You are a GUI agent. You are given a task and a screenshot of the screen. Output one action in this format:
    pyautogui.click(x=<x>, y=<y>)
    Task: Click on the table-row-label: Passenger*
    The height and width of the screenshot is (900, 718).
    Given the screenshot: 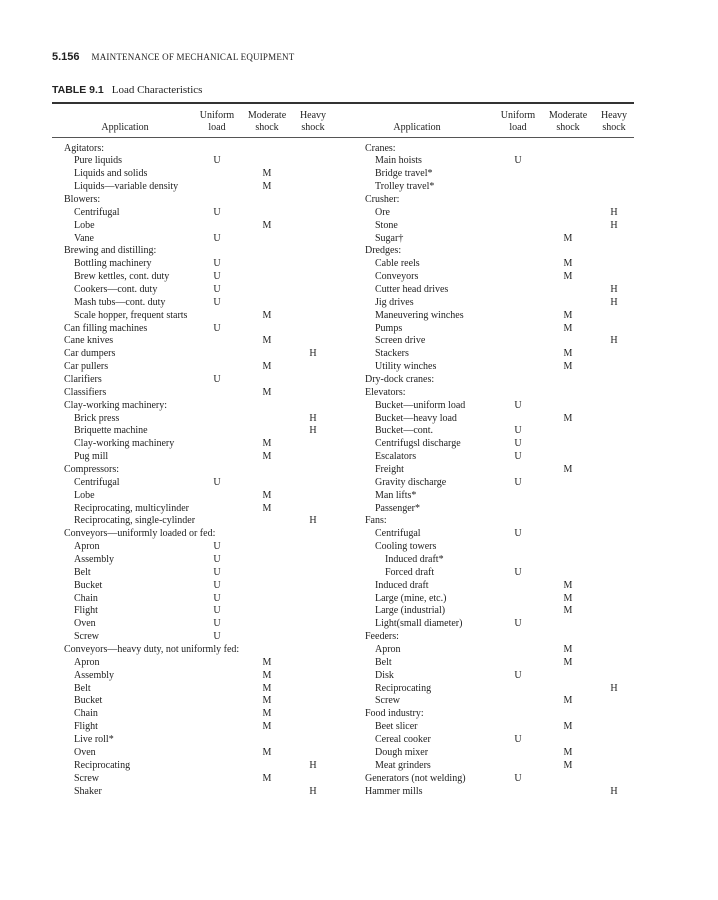 What is the action you would take?
    pyautogui.click(x=397, y=508)
    